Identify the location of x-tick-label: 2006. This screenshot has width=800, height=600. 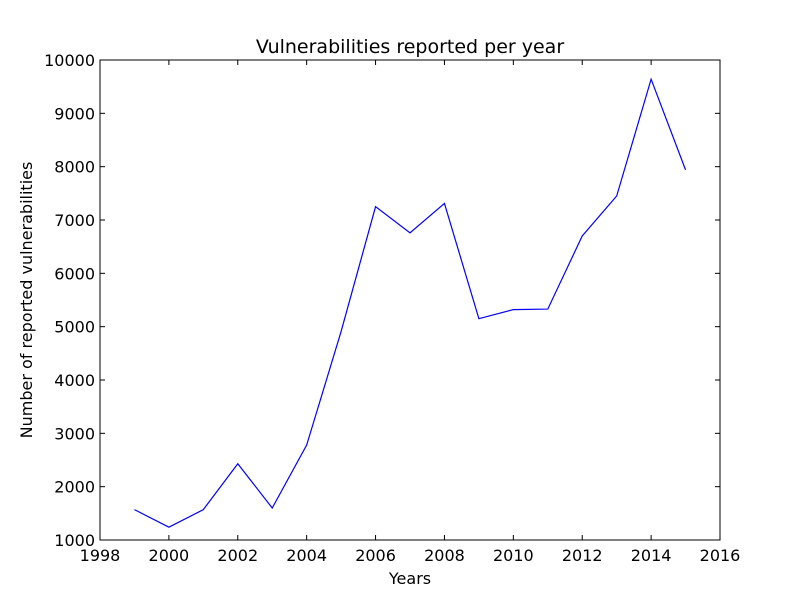
(375, 555).